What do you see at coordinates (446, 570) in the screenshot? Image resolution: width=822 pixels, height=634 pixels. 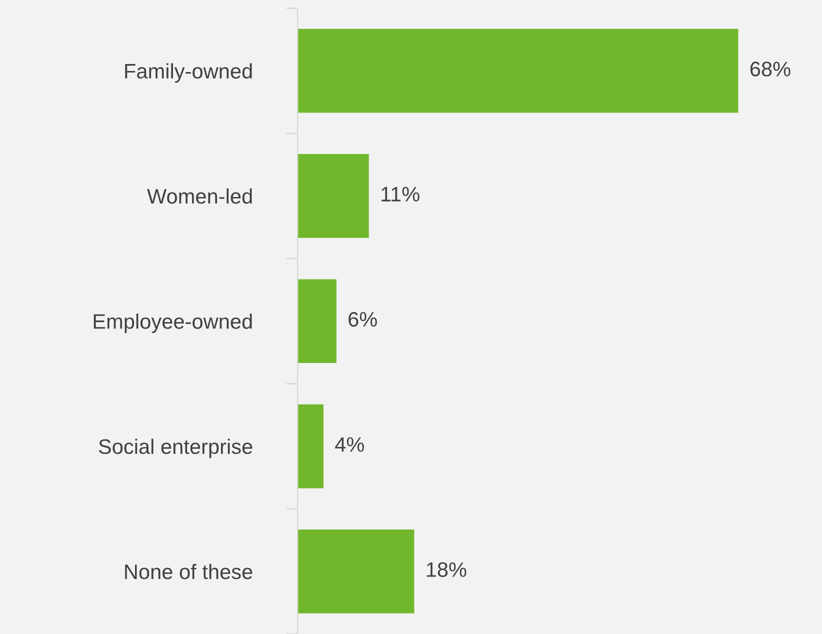 I see `data-label: 18%` at bounding box center [446, 570].